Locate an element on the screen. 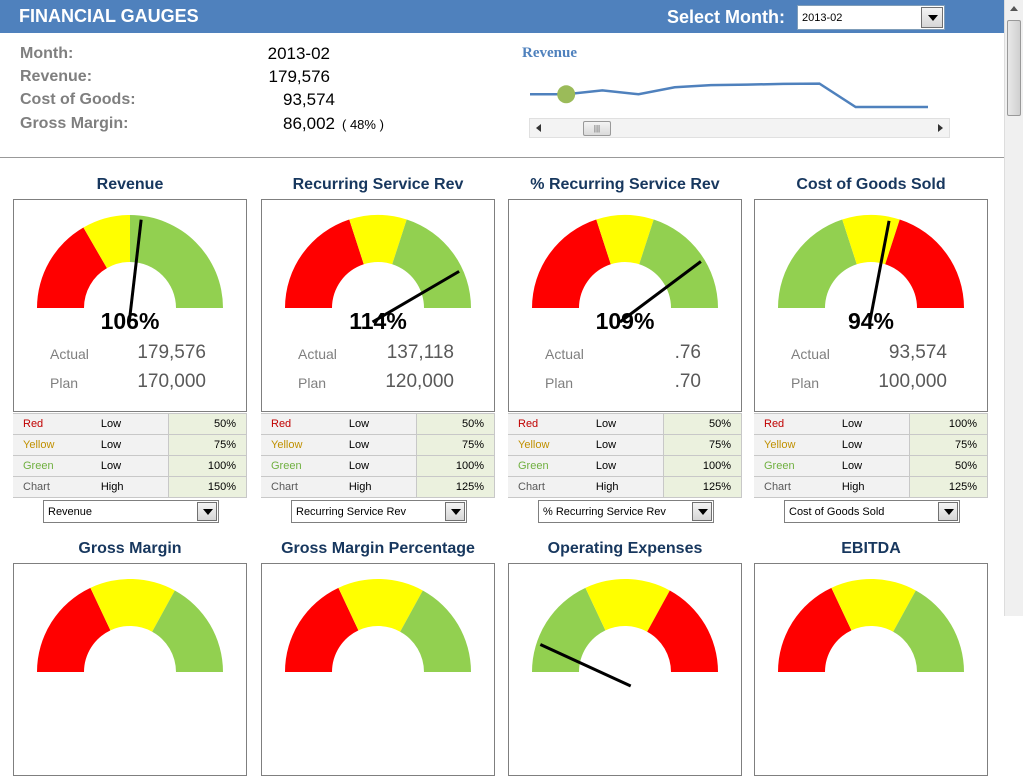 The width and height of the screenshot is (1023, 776). vertical-scrollbar is located at coordinates (1013, 308).